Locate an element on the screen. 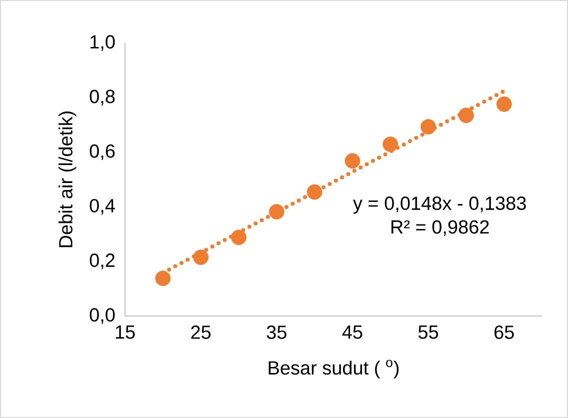  annotation: y = 0,0148x - 0,1383 is located at coordinates (439, 205).